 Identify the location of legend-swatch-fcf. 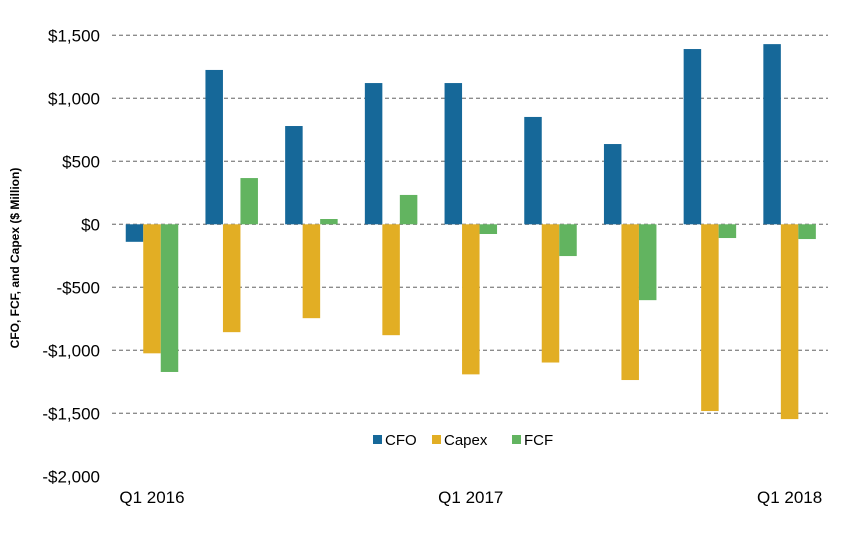
(516, 439).